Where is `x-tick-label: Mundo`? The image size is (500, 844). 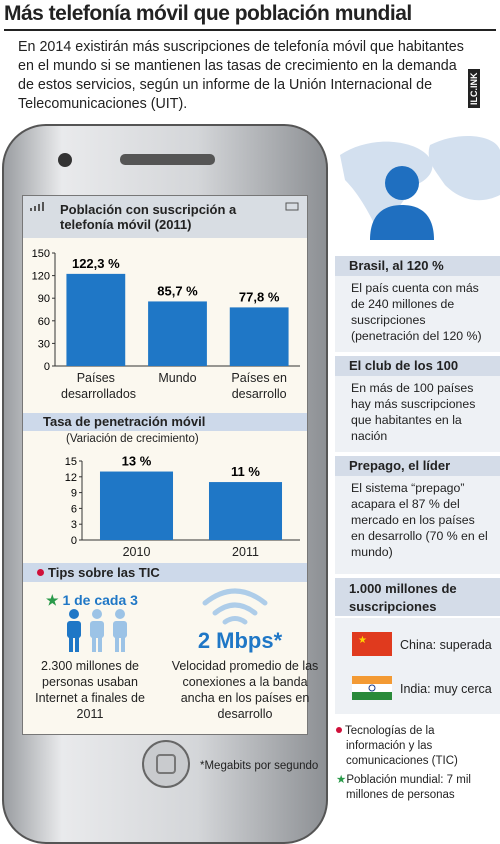
x-tick-label: Mundo is located at coordinates (177, 378).